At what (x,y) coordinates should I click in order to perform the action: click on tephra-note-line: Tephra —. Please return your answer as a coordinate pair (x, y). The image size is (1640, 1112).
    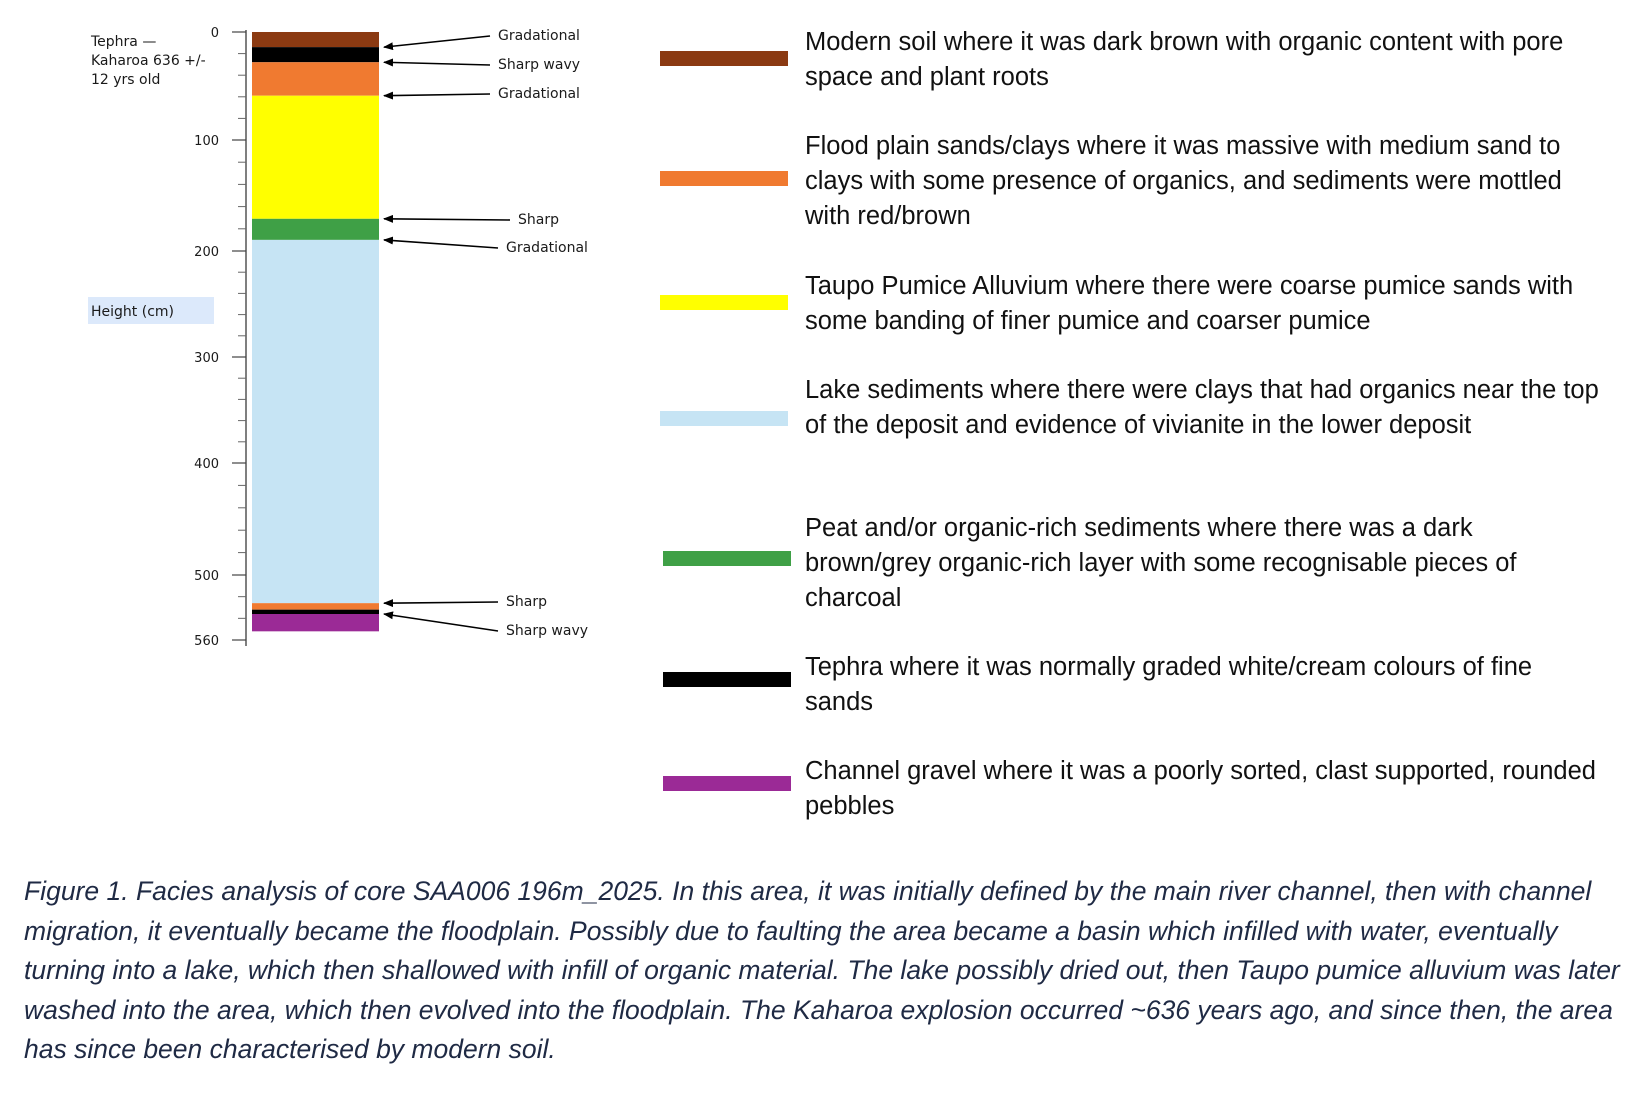
    Looking at the image, I should click on (123, 42).